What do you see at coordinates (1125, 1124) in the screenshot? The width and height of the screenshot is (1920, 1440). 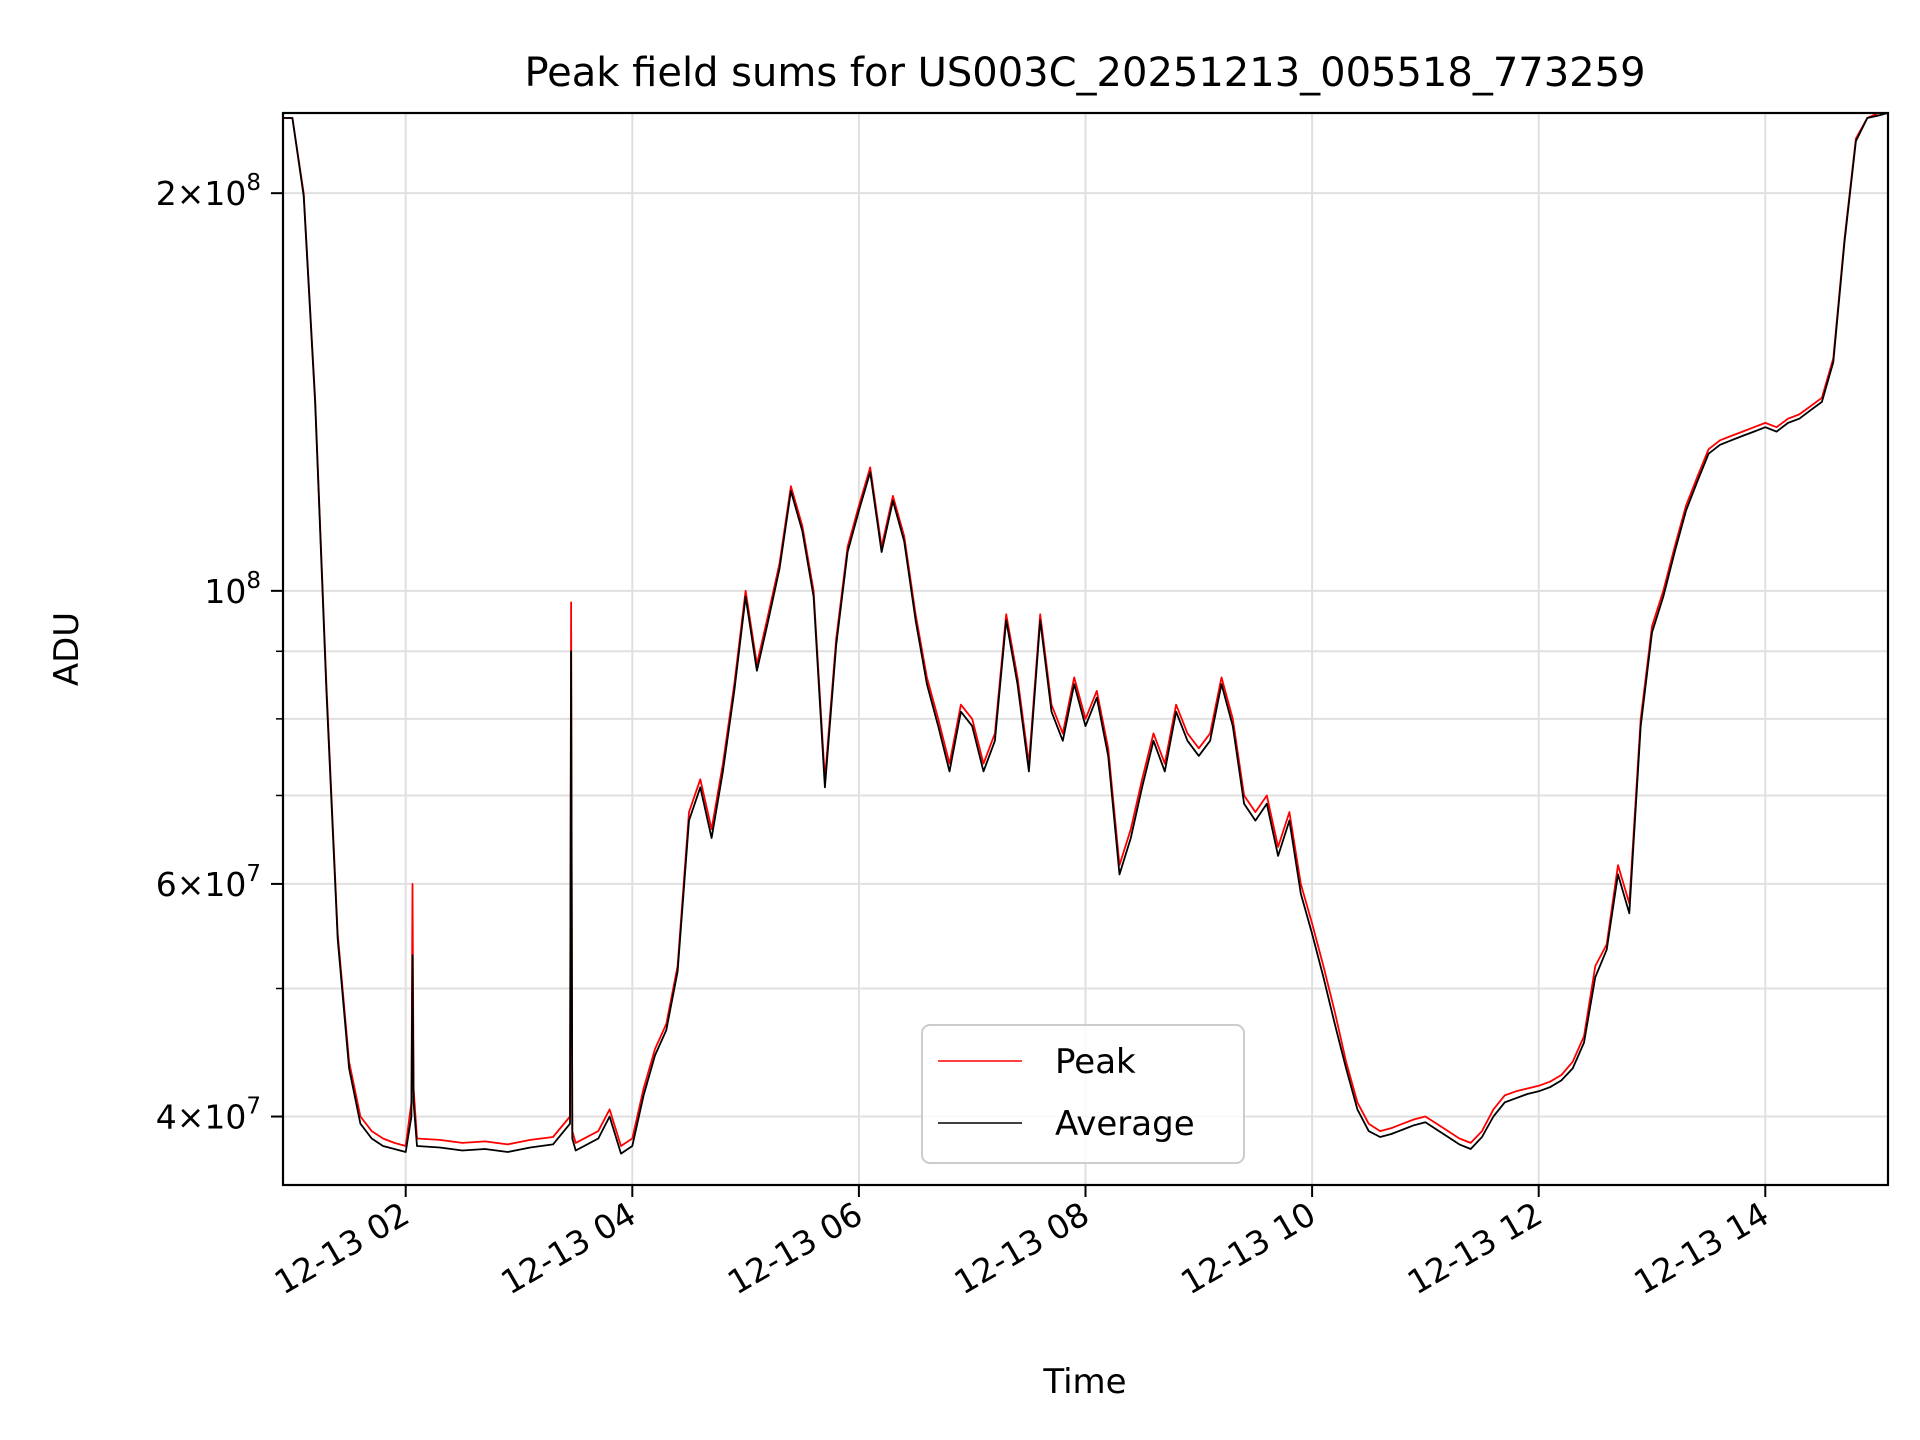 I see `legend-label-average: Average` at bounding box center [1125, 1124].